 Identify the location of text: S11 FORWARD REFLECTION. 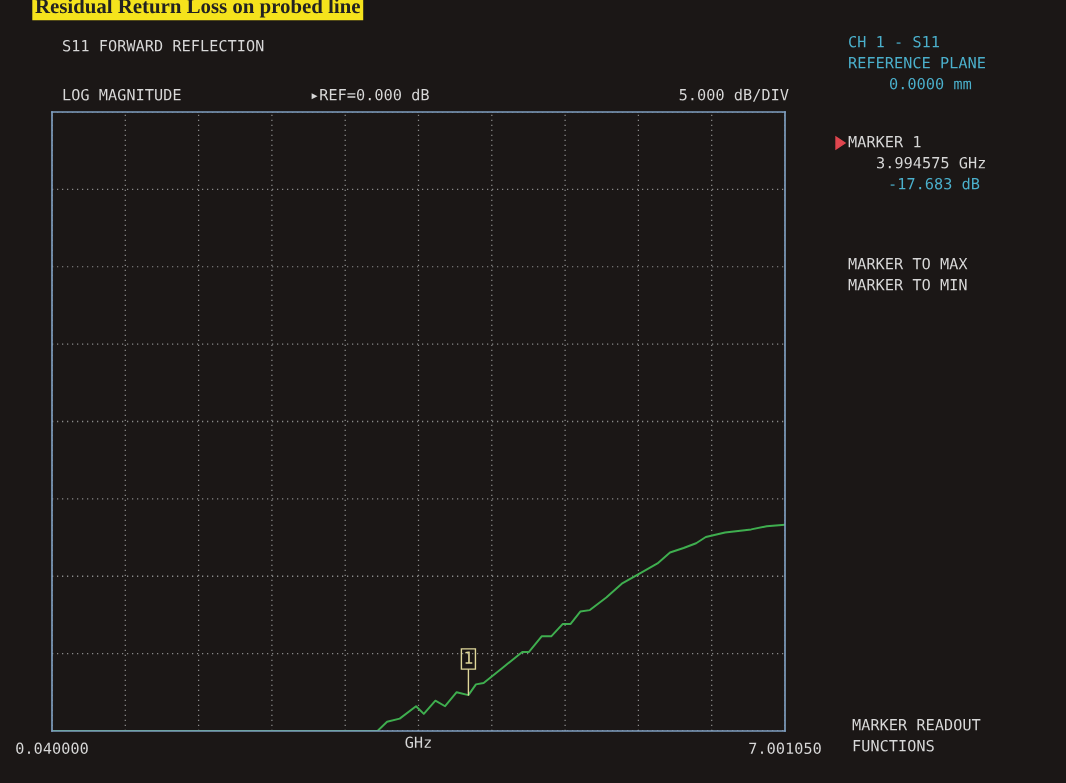
(163, 45).